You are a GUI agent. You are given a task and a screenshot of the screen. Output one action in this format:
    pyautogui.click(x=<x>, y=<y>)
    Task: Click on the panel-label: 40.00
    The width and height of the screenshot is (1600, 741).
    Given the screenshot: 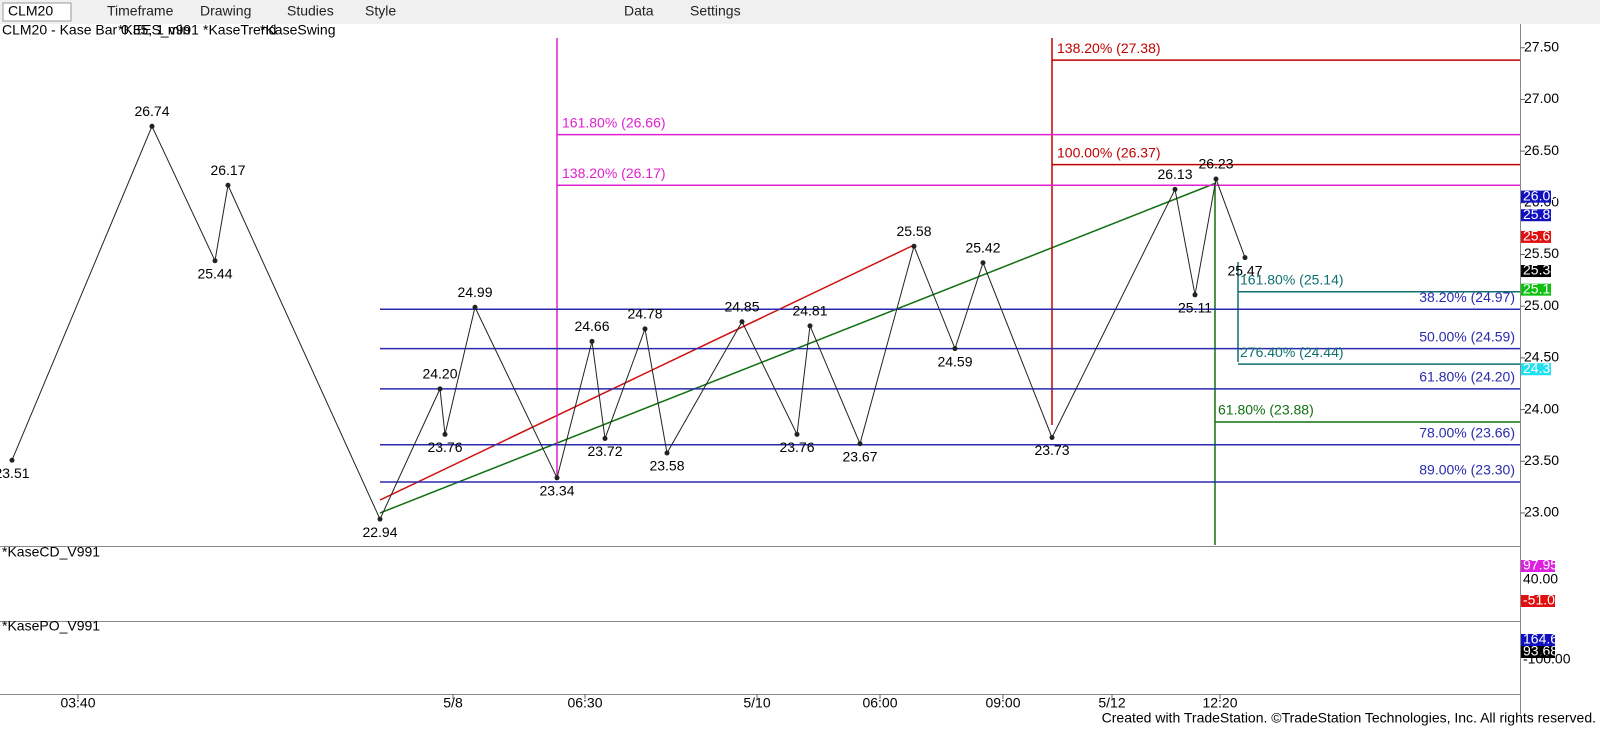 What is the action you would take?
    pyautogui.click(x=1540, y=579)
    